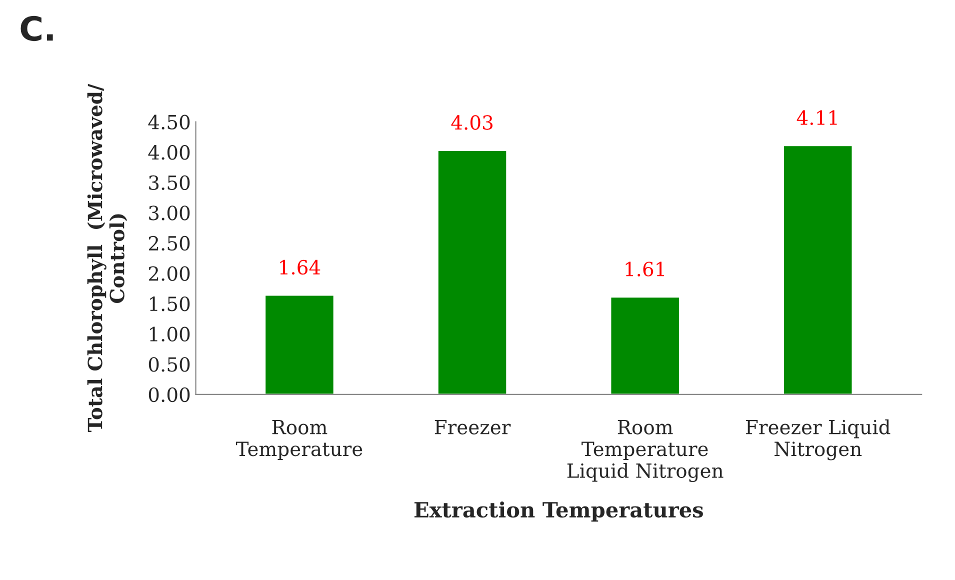 The height and width of the screenshot is (580, 955). I want to click on y-tick-label: 3.00, so click(169, 213).